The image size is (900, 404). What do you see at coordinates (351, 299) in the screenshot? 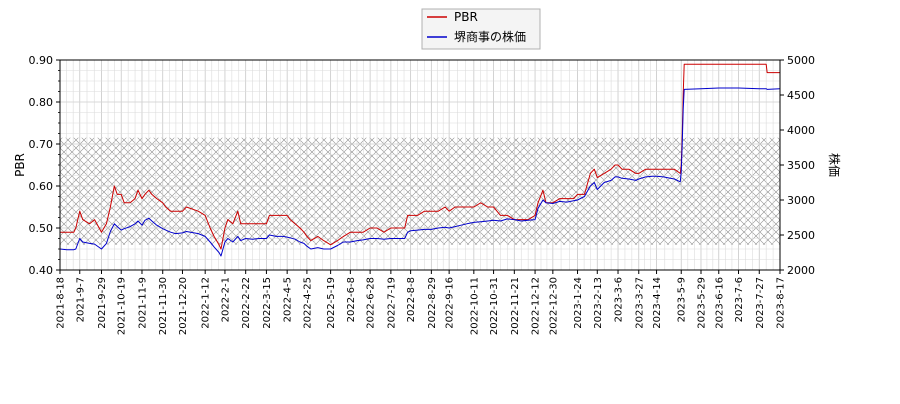
I see `x-tick-label: 2022-6-8` at bounding box center [351, 299].